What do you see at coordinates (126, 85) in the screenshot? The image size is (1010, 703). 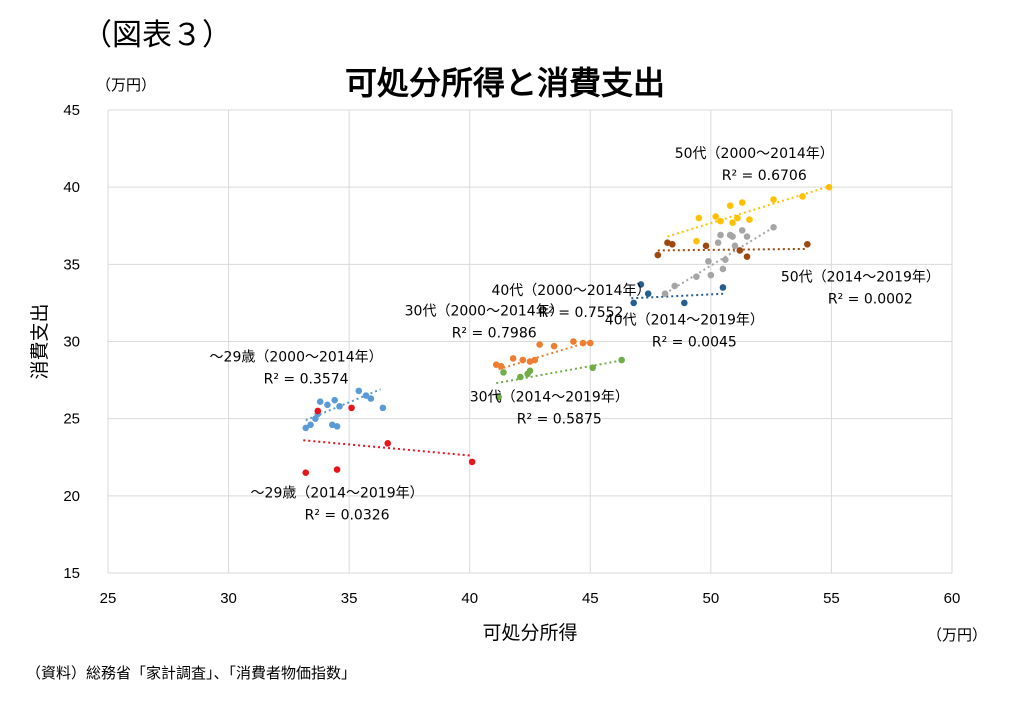 I see `y-axis-unit: （万円）` at bounding box center [126, 85].